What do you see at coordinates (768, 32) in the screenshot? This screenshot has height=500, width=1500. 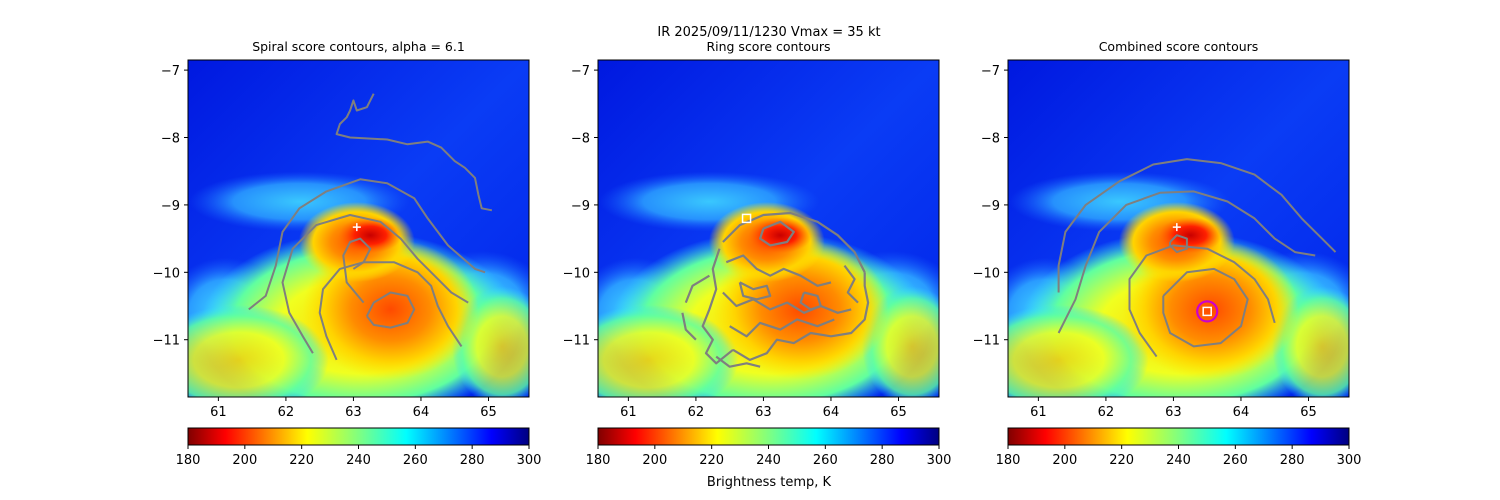 I see `figure-suptitle: IR 2025/09/11/1230 Vmax = 35 kt` at bounding box center [768, 32].